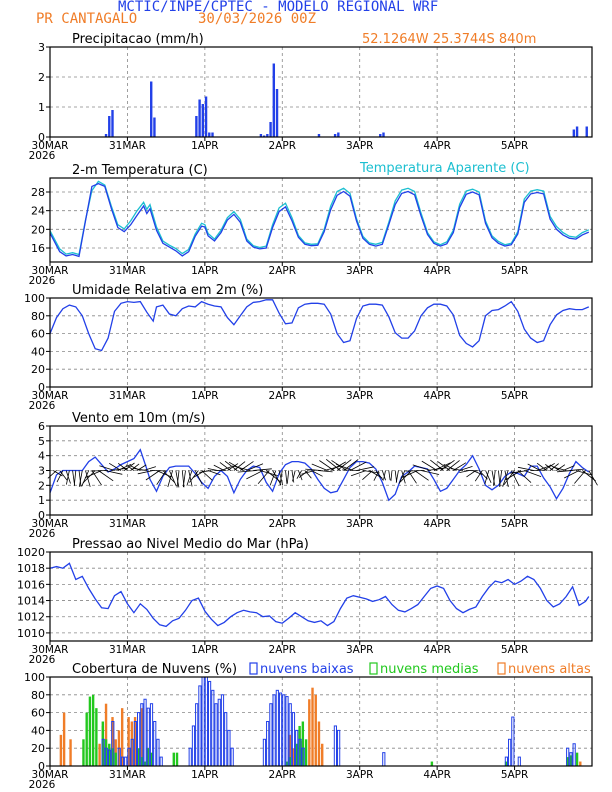 This screenshot has height=792, width=612. What do you see at coordinates (38, 211) in the screenshot?
I see `y-tick-label: 24` at bounding box center [38, 211].